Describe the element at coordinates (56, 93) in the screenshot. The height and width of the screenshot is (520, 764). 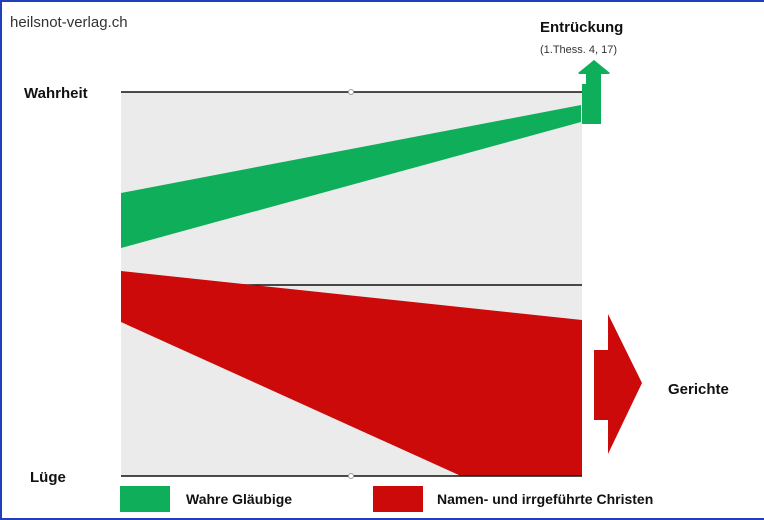
I see `truth-label: Wahrheit` at that location.